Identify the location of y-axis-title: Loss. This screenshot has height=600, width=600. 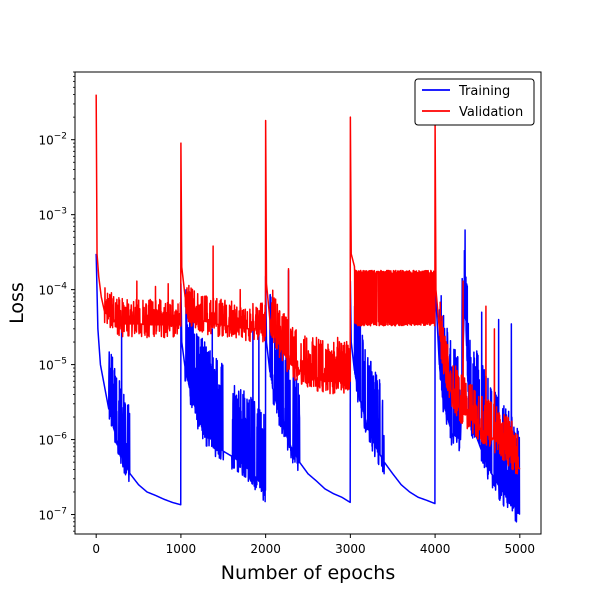
(17, 303).